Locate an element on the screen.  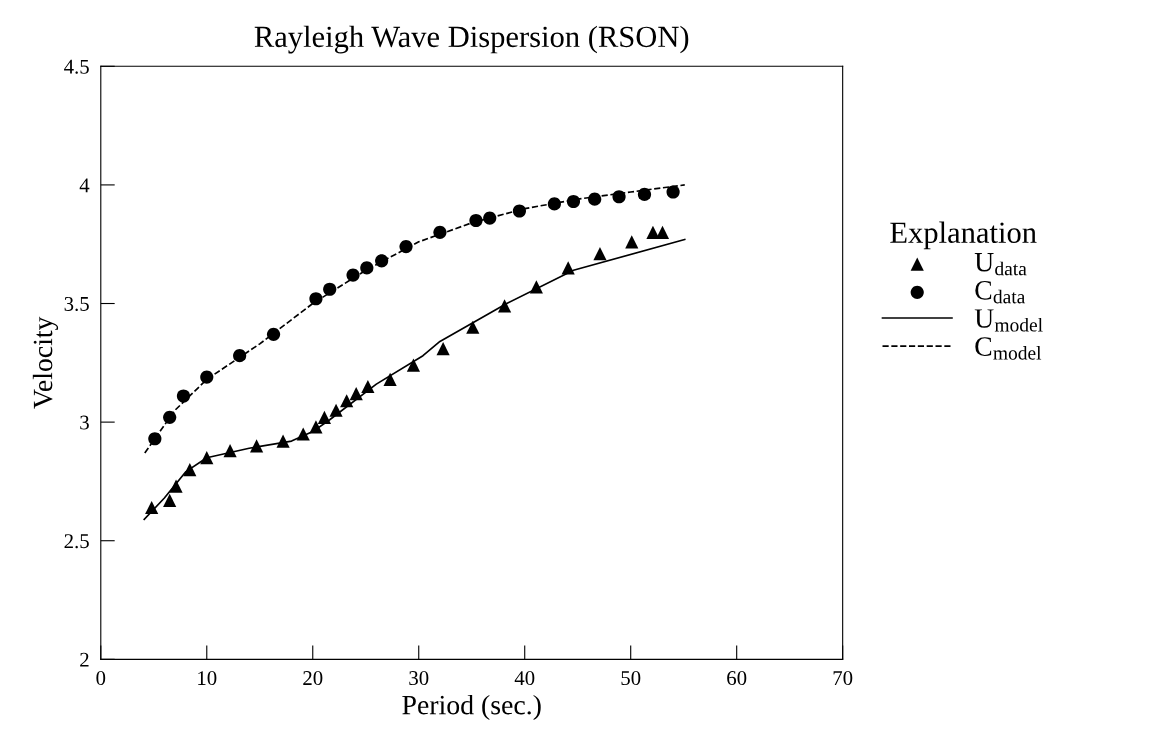
legend-label: C$_{model}$ is located at coordinates (1008, 348).